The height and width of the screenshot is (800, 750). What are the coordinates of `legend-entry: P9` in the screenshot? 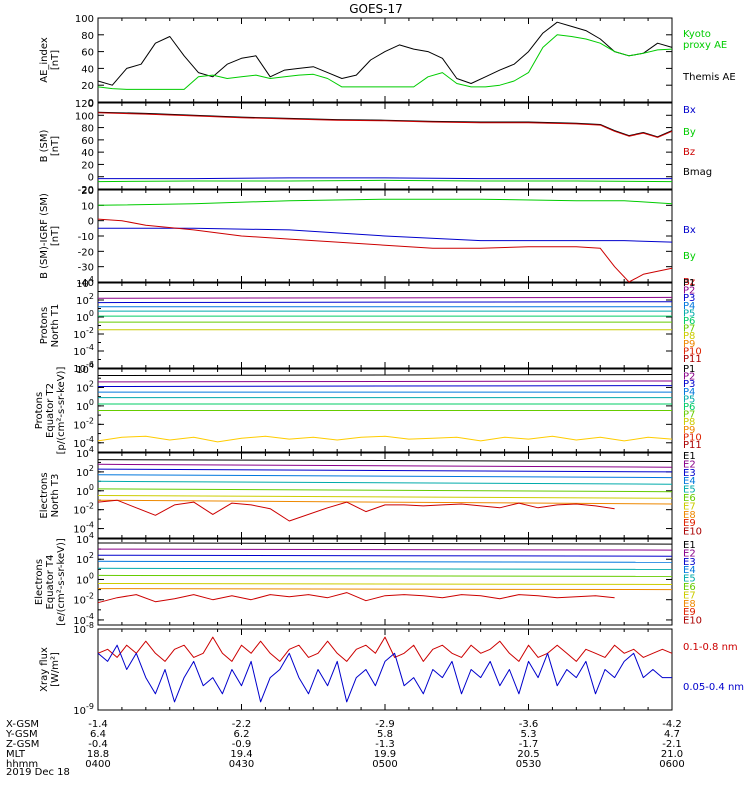 It's located at (689, 344).